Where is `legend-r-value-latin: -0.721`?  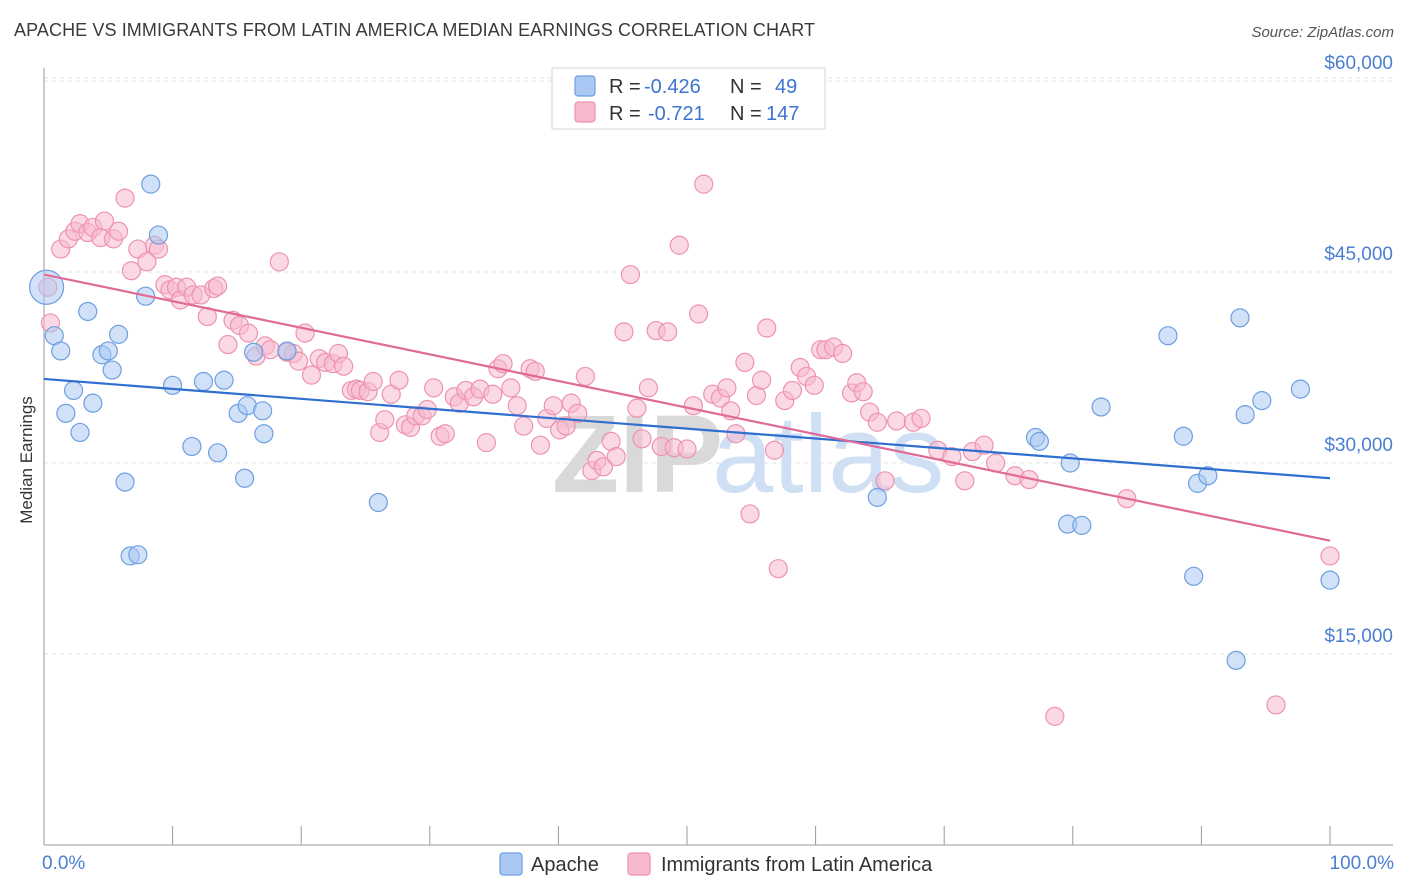
legend-r-value-latin: -0.721 is located at coordinates (676, 114).